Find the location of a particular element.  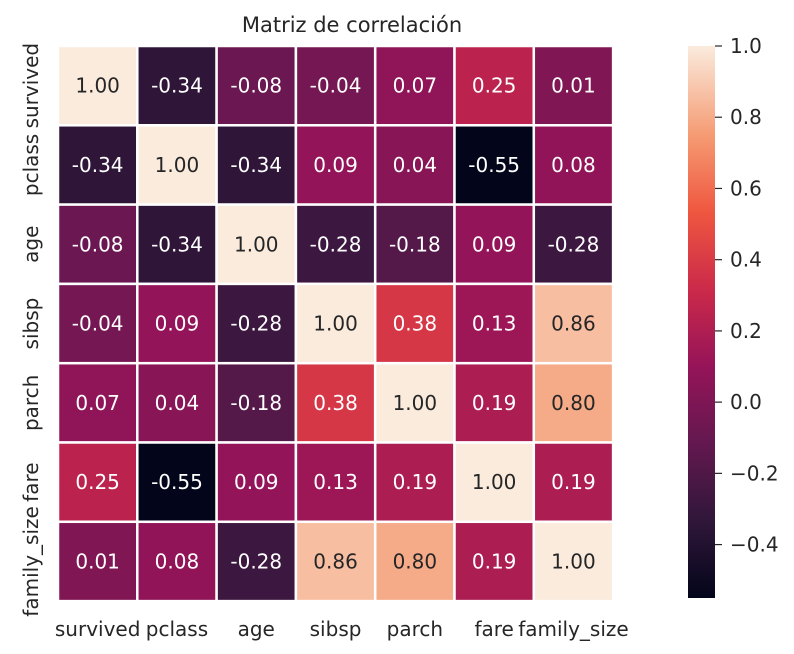

colorbar-tick-label: 0.2 is located at coordinates (746, 331).